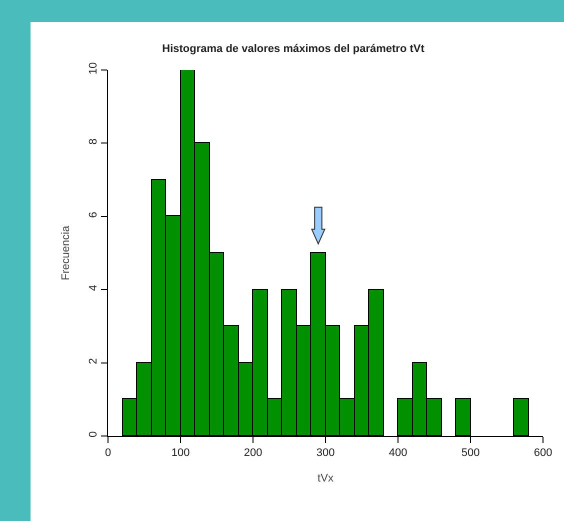 The image size is (564, 521). I want to click on y-axis-title: Frecuencia, so click(66, 252).